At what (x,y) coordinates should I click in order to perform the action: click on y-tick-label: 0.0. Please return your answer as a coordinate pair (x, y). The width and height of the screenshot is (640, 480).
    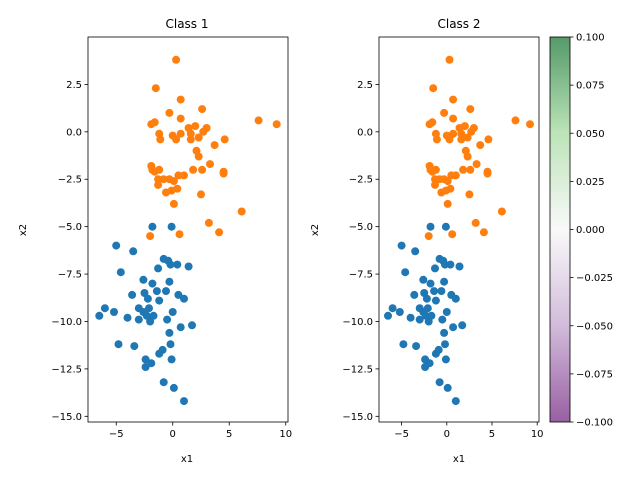
    Looking at the image, I should click on (365, 132).